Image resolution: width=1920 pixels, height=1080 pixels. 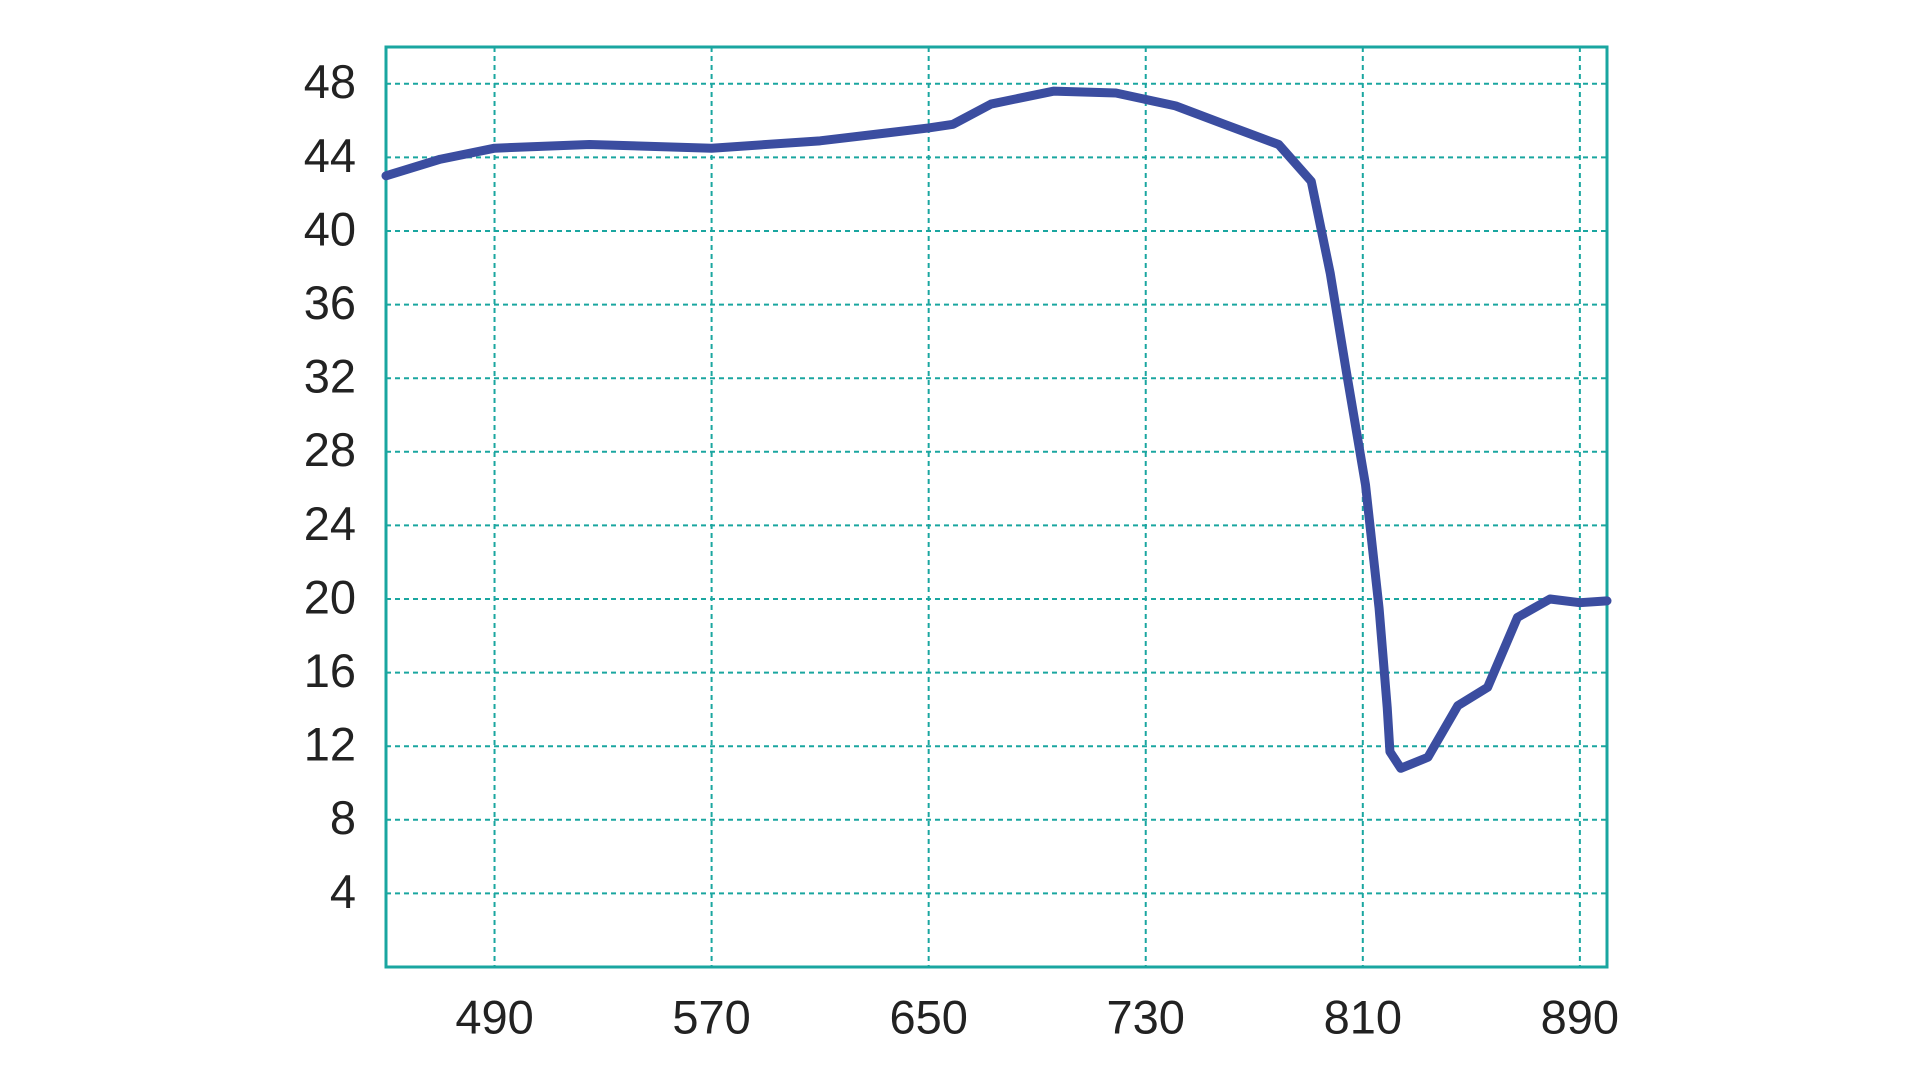 What do you see at coordinates (330, 670) in the screenshot?
I see `y-tick-label: 16` at bounding box center [330, 670].